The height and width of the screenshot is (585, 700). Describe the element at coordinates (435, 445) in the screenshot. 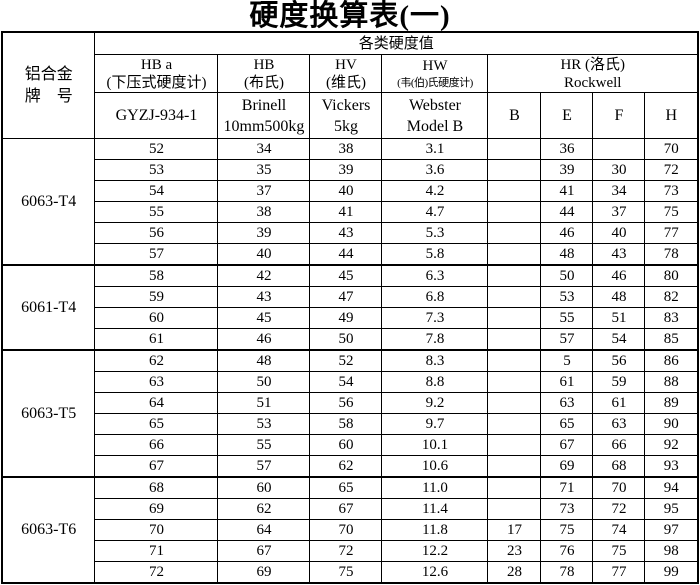

I see `value-cell: 10.1` at that location.